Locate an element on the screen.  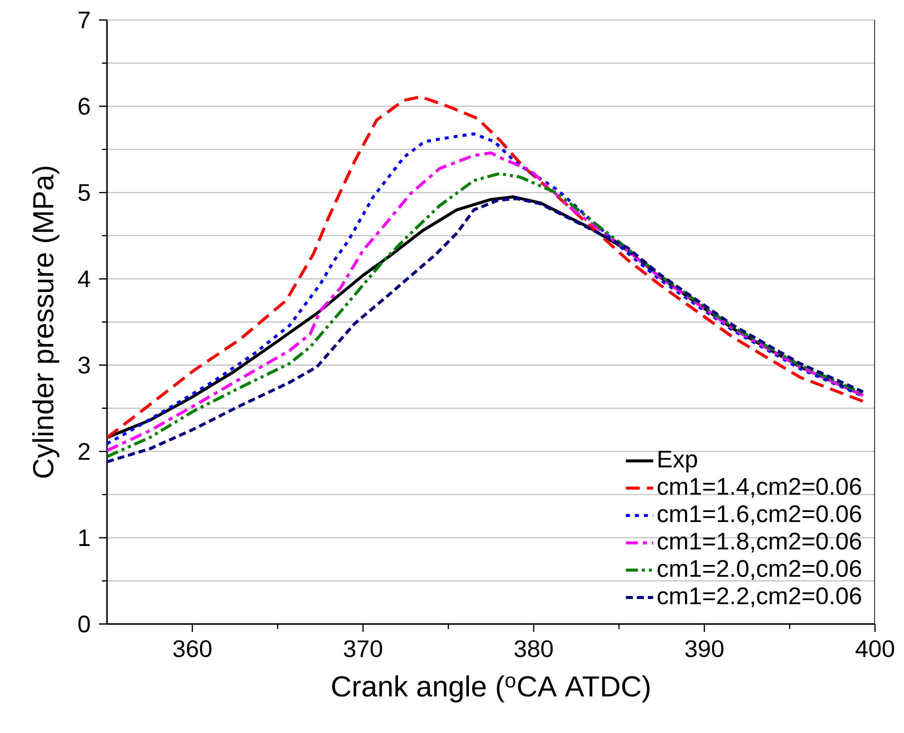
y-tick-label: 1 is located at coordinates (84, 537).